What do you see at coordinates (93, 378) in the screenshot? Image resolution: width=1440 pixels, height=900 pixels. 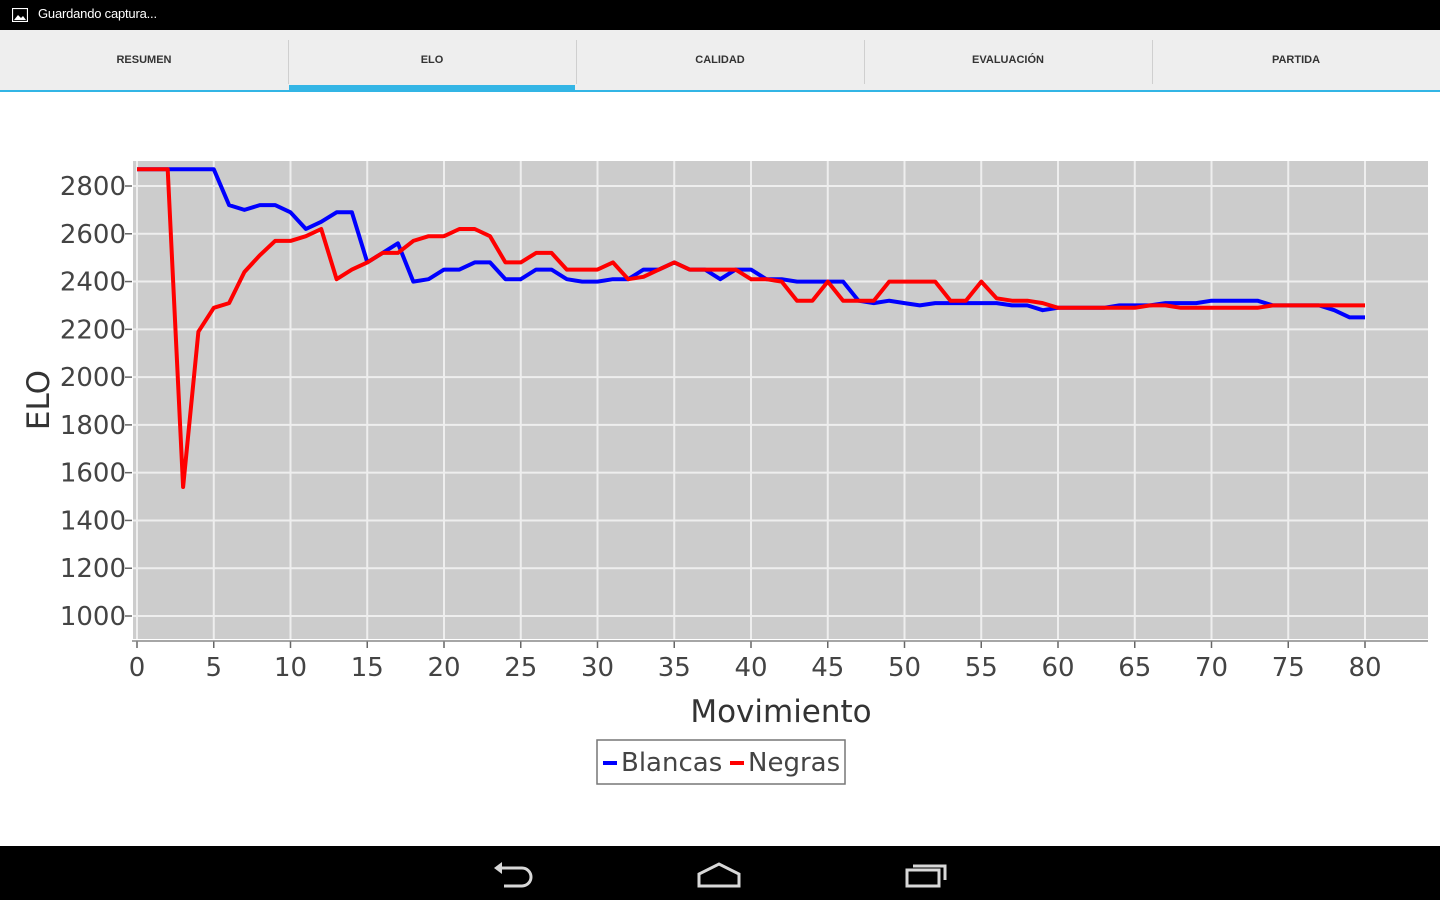 I see `y-tick-label: 2000` at bounding box center [93, 378].